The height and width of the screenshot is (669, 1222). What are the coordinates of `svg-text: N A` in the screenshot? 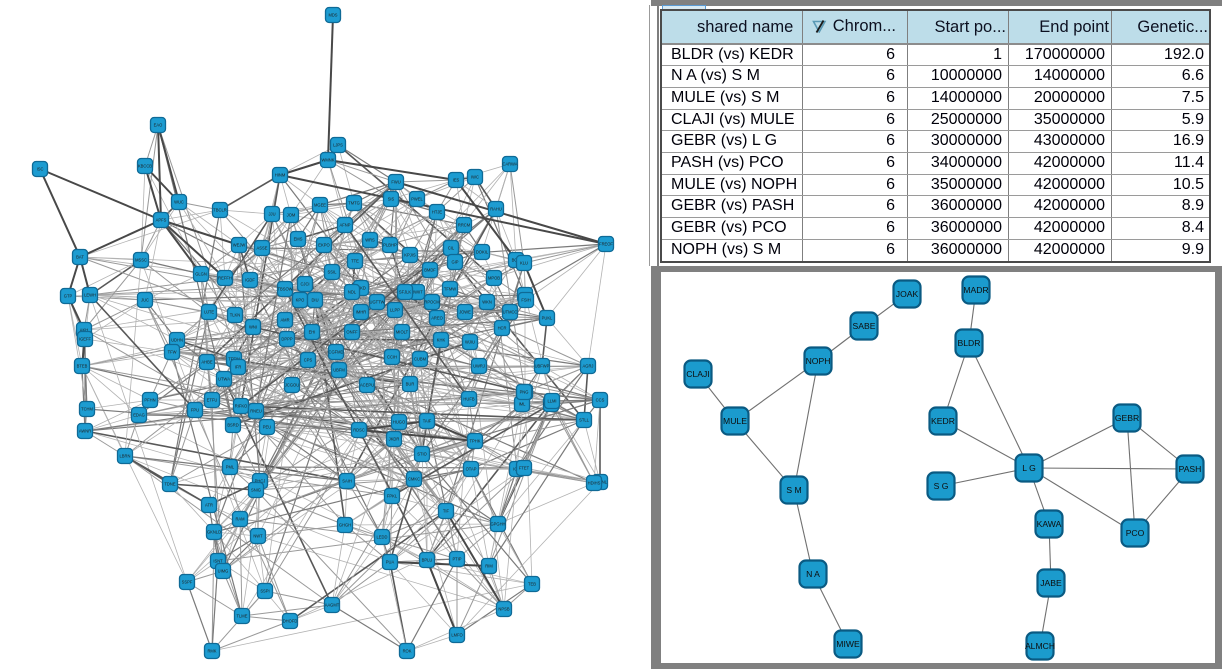 It's located at (813, 574).